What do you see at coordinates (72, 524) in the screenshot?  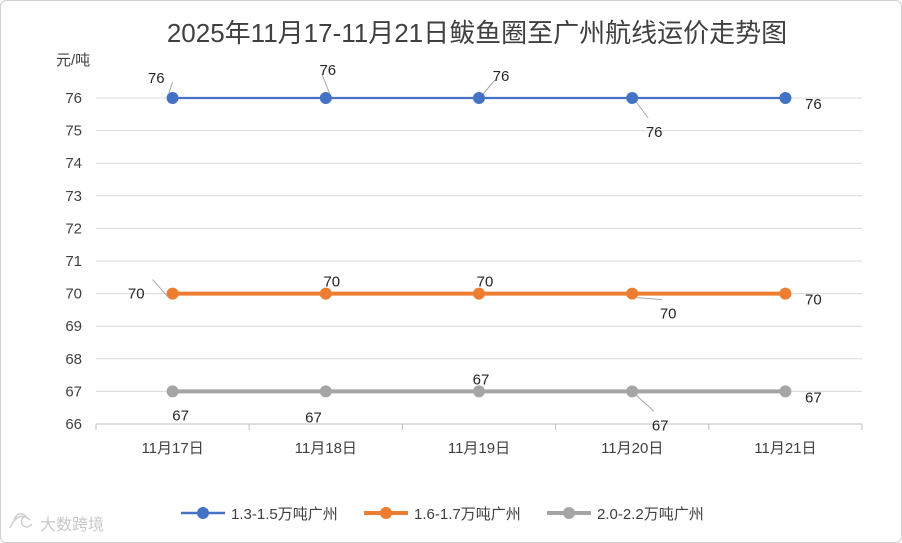 I see `watermark-text: 大数跨境` at bounding box center [72, 524].